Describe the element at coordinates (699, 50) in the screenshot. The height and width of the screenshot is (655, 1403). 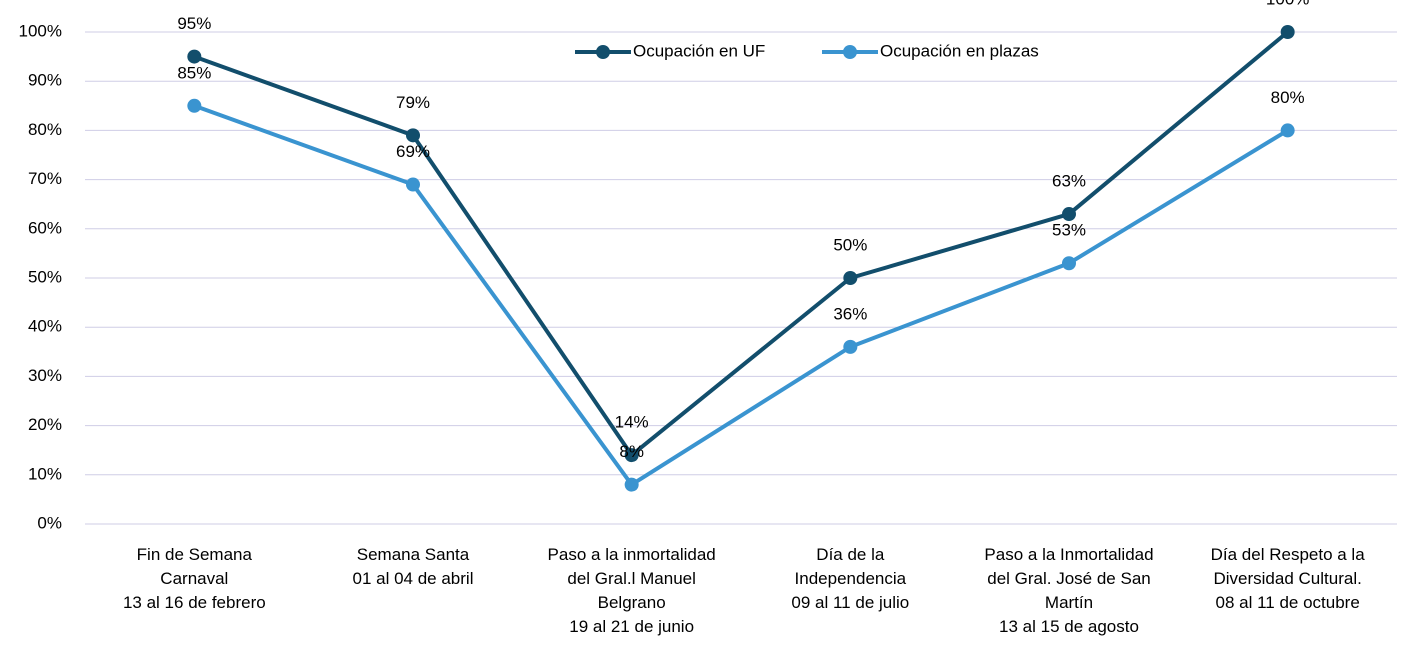
I see `legend-label: Ocupación en UF` at that location.